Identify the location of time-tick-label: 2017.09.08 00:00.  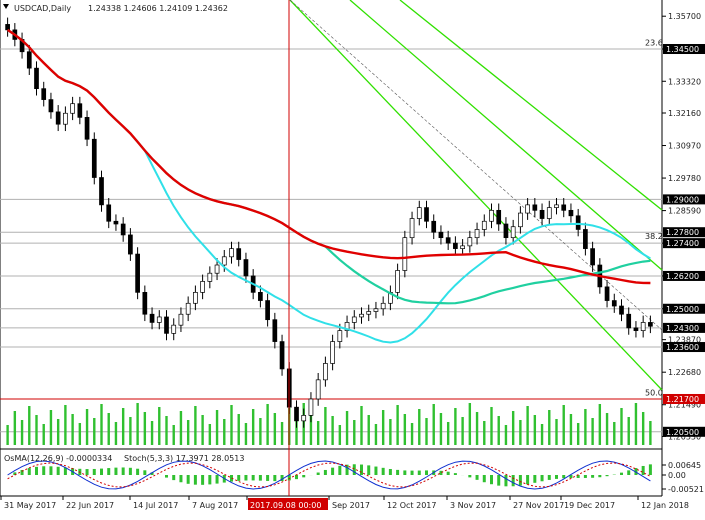
(285, 505).